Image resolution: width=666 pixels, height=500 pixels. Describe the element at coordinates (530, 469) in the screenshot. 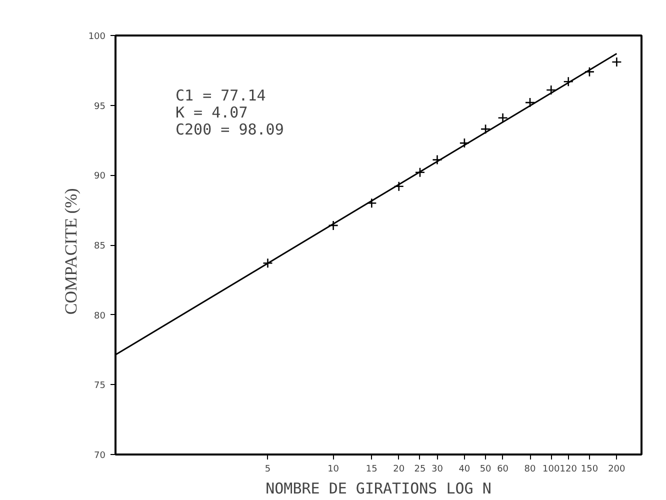

I see `x-tick-label: 80` at that location.